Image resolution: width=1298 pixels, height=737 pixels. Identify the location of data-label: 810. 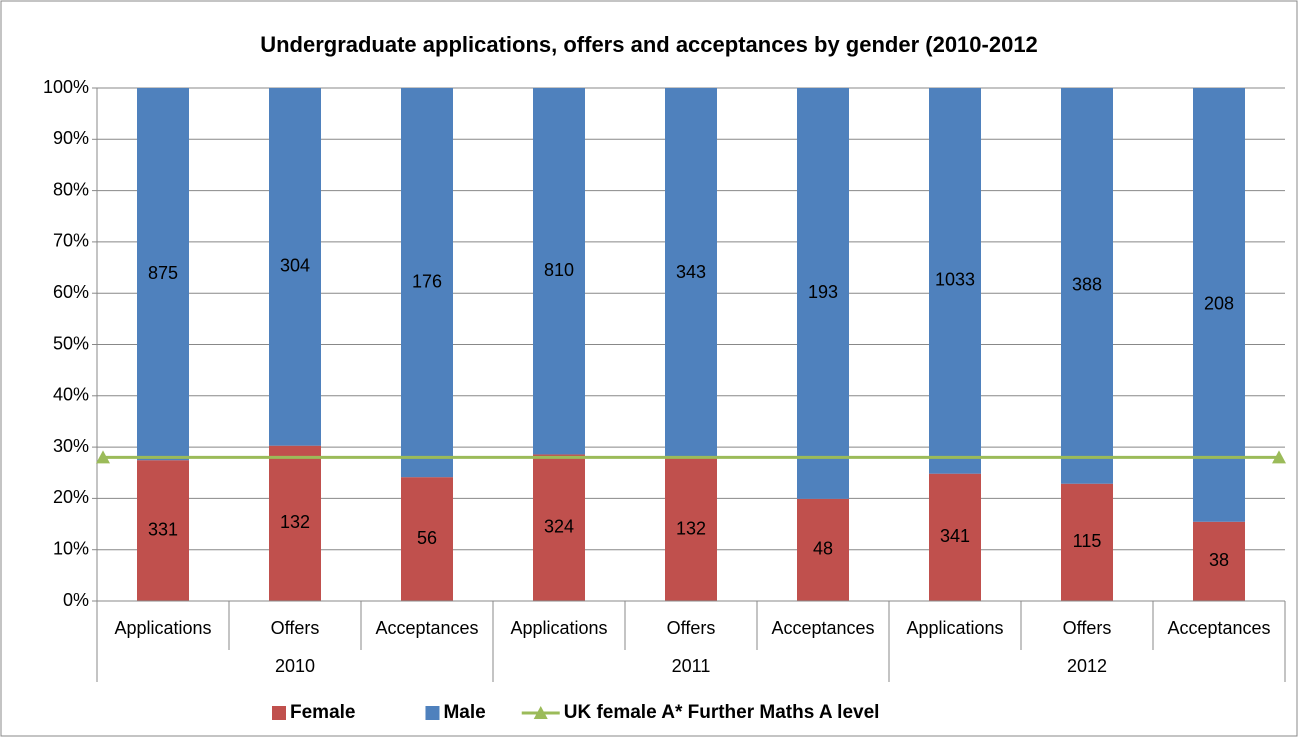
(559, 270).